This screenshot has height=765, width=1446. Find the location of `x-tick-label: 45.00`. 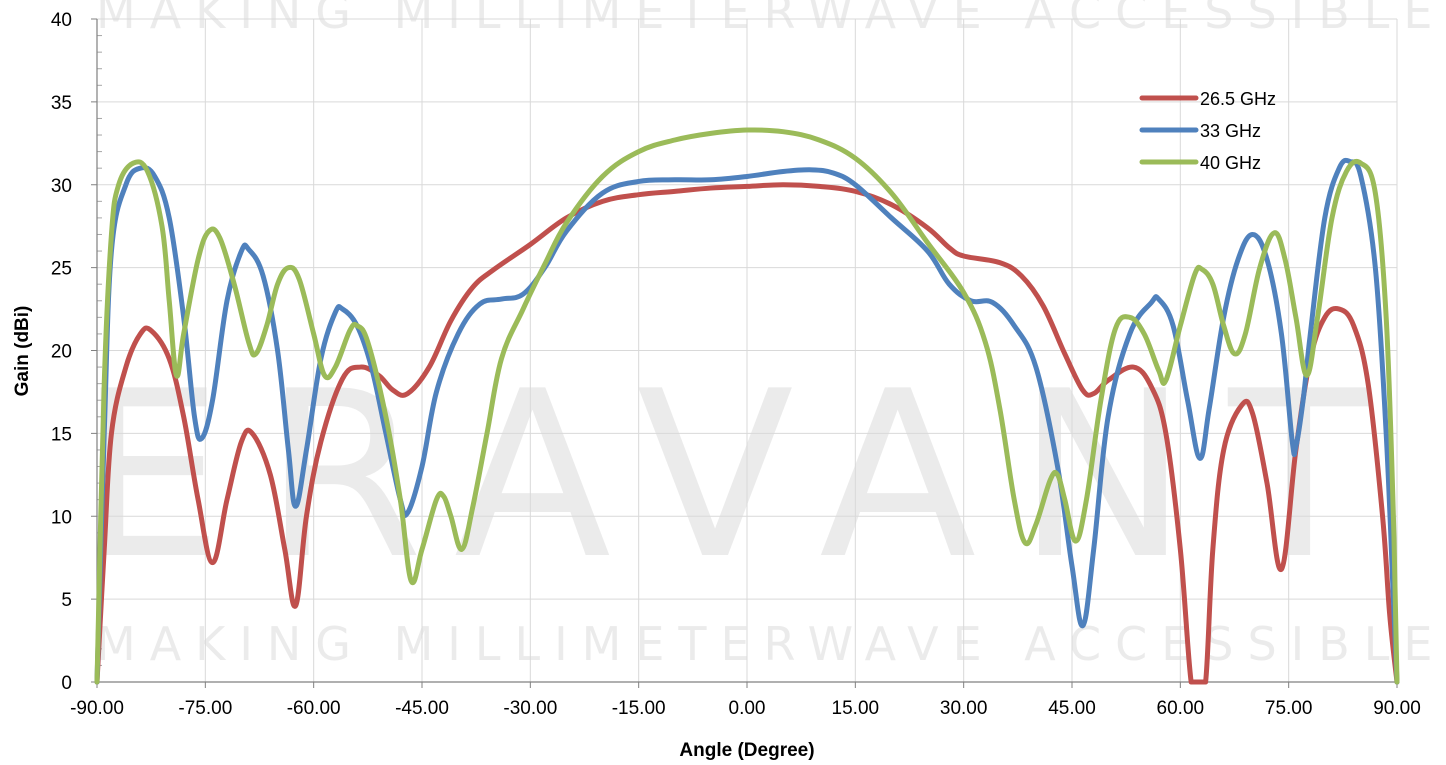

x-tick-label: 45.00 is located at coordinates (1072, 708).